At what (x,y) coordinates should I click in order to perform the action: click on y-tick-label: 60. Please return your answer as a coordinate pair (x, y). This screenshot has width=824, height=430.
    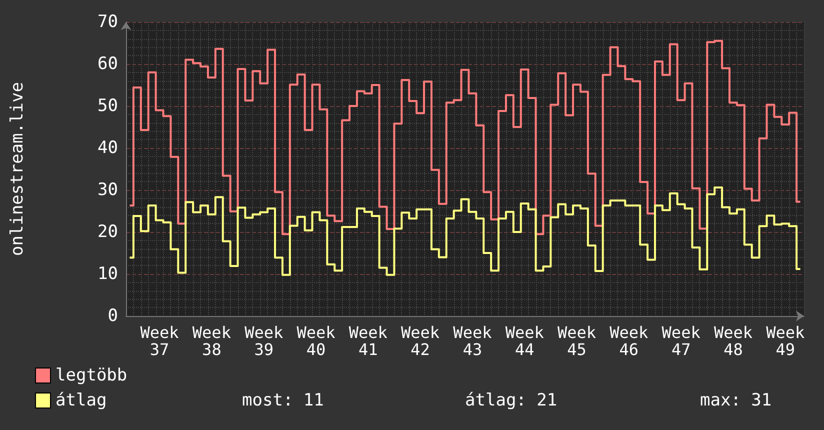
    Looking at the image, I should click on (108, 64).